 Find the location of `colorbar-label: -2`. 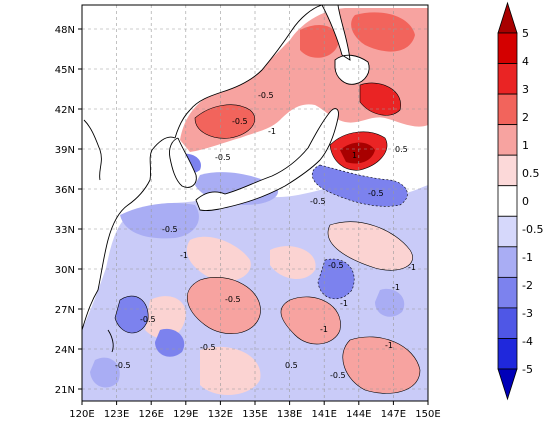

colorbar-label: -2 is located at coordinates (527, 285).